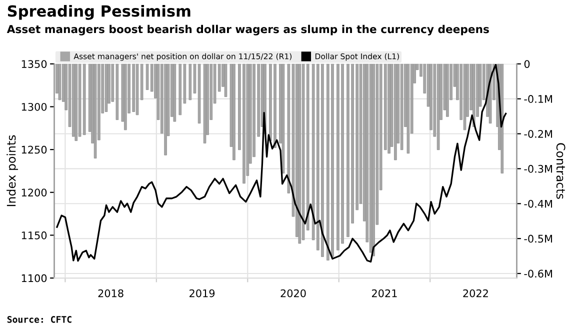 The height and width of the screenshot is (331, 571). I want to click on y-tick-label: 1350, so click(34, 64).